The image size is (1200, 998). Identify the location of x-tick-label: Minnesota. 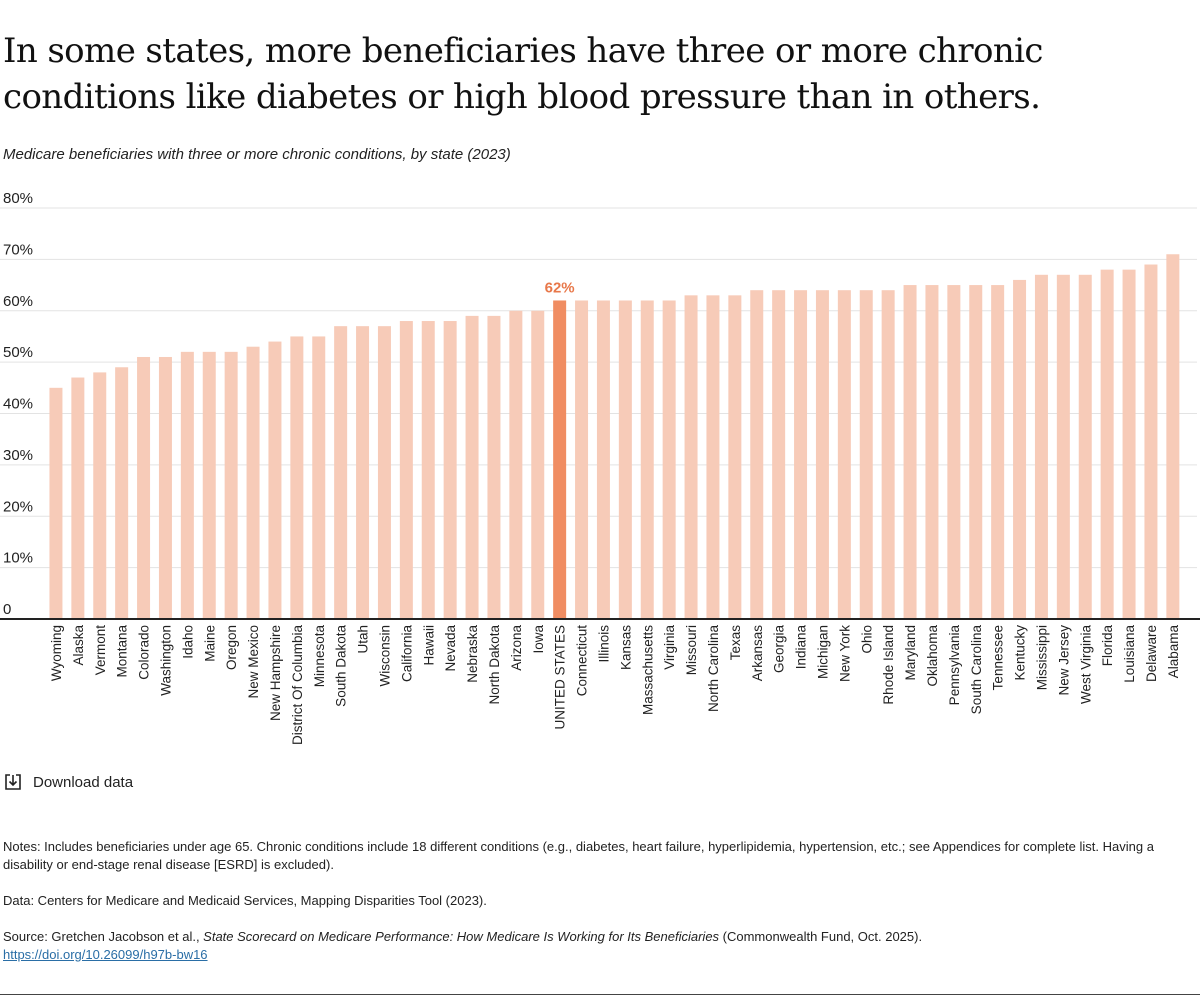
(319, 656).